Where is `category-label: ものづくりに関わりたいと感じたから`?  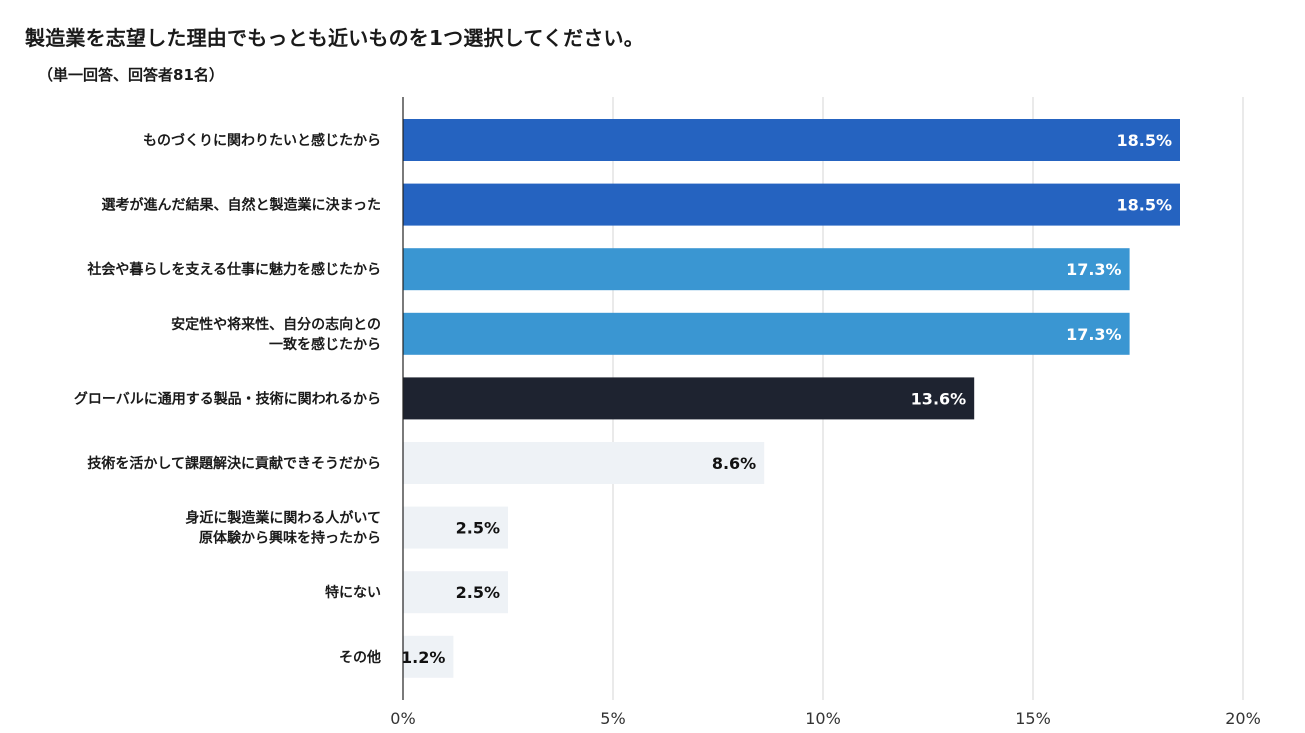 category-label: ものづくりに関わりたいと感じたから is located at coordinates (262, 140).